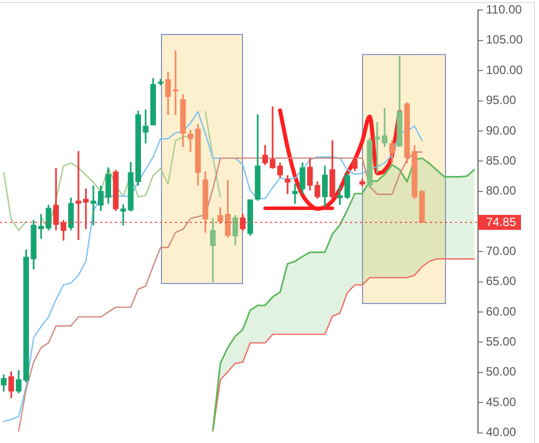 Image resolution: width=539 pixels, height=443 pixels. I want to click on ref-line-label: 74.85, so click(501, 222).